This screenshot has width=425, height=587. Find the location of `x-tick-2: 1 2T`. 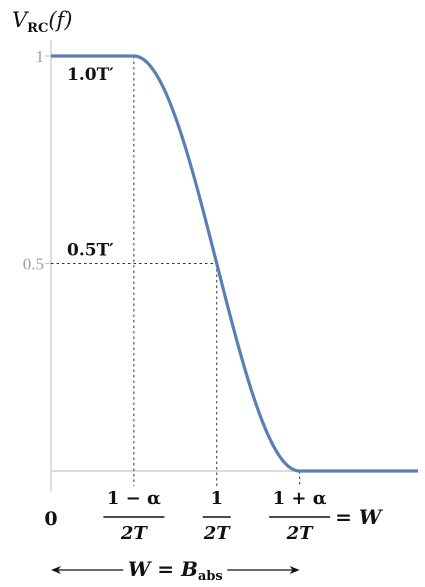

x-tick-2: 1 2T is located at coordinates (217, 516).